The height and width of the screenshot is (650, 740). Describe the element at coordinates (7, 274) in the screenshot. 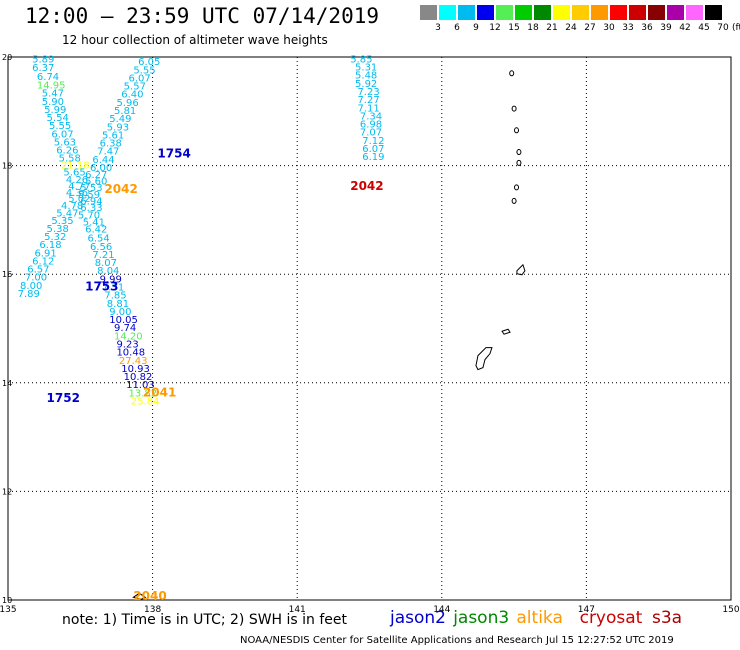

I see `lat-tick-label: 16` at that location.